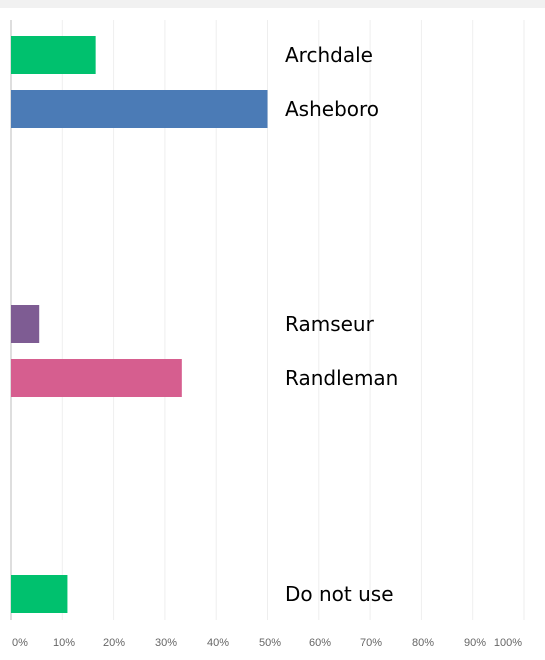 This screenshot has width=545, height=660. What do you see at coordinates (475, 643) in the screenshot?
I see `x-tick-label: 90%` at bounding box center [475, 643].